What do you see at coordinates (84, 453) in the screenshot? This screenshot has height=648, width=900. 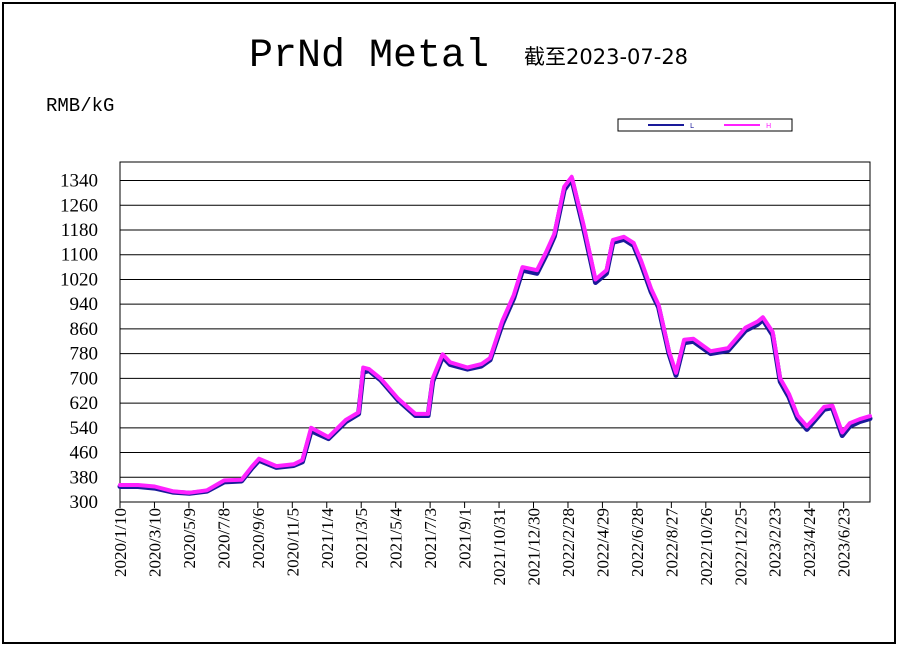 I see `y-tick-label: 460` at bounding box center [84, 453].